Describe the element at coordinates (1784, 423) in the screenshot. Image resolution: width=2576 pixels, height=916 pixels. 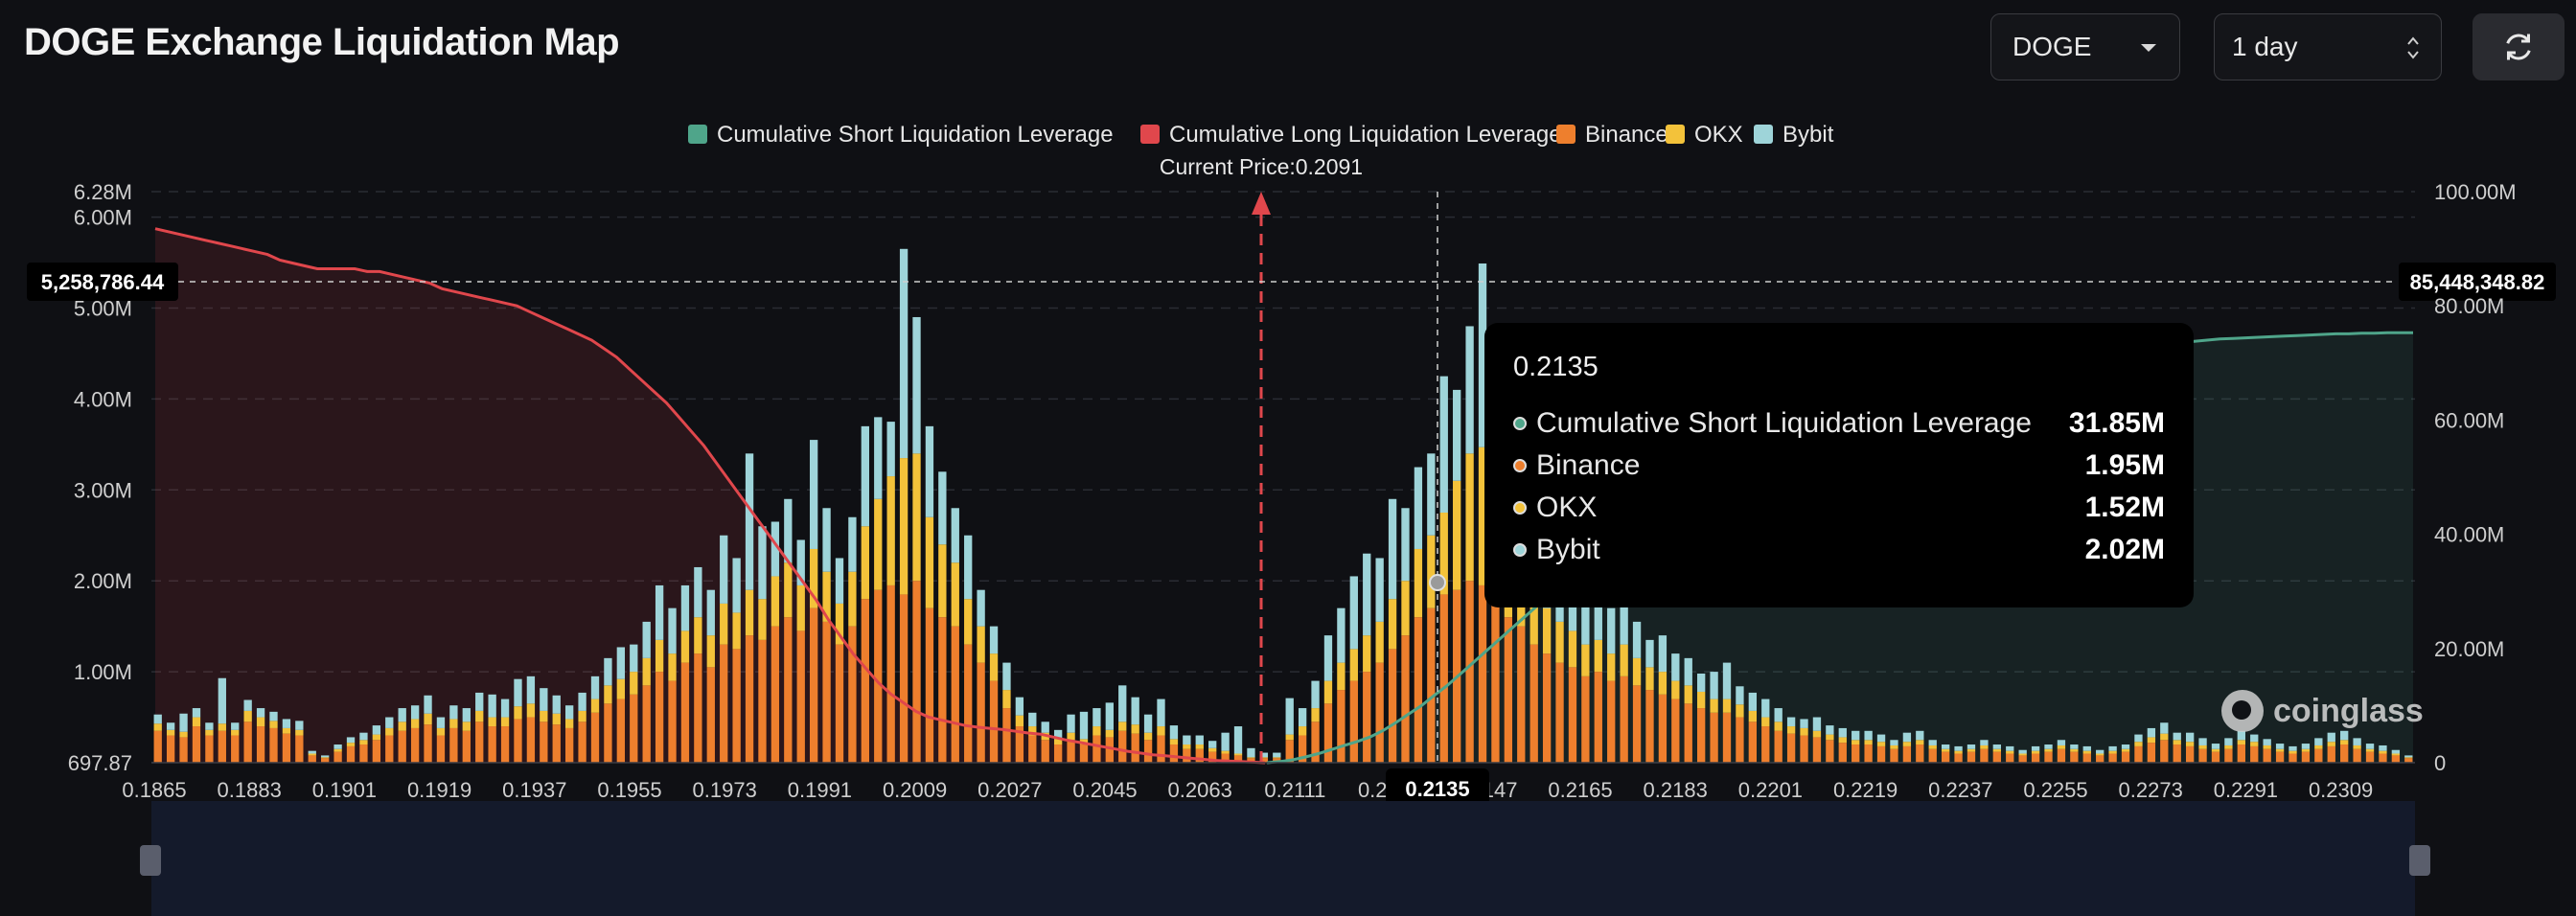
I see `tooltip-name-short: Cumulative Short Liquidation Leverage` at that location.